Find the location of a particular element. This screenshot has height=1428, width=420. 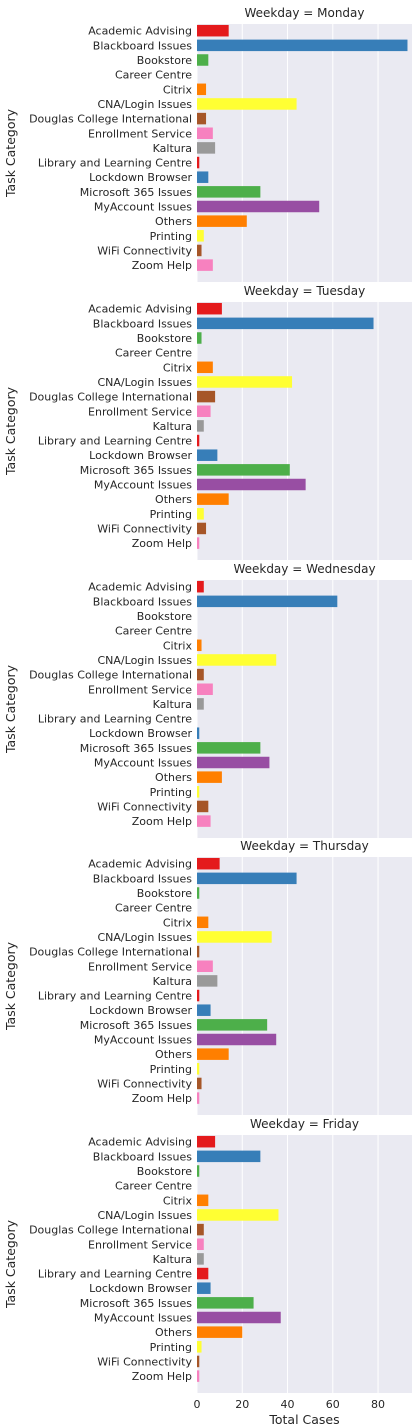

category-label-tuesday-douglas-college-international: Douglas College International is located at coordinates (110, 397).